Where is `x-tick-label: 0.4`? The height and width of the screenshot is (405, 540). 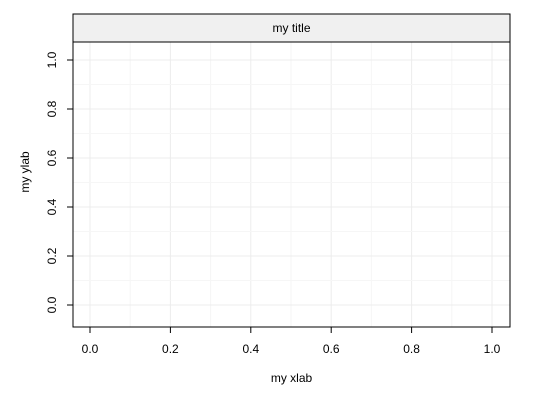
x-tick-label: 0.4 is located at coordinates (250, 349).